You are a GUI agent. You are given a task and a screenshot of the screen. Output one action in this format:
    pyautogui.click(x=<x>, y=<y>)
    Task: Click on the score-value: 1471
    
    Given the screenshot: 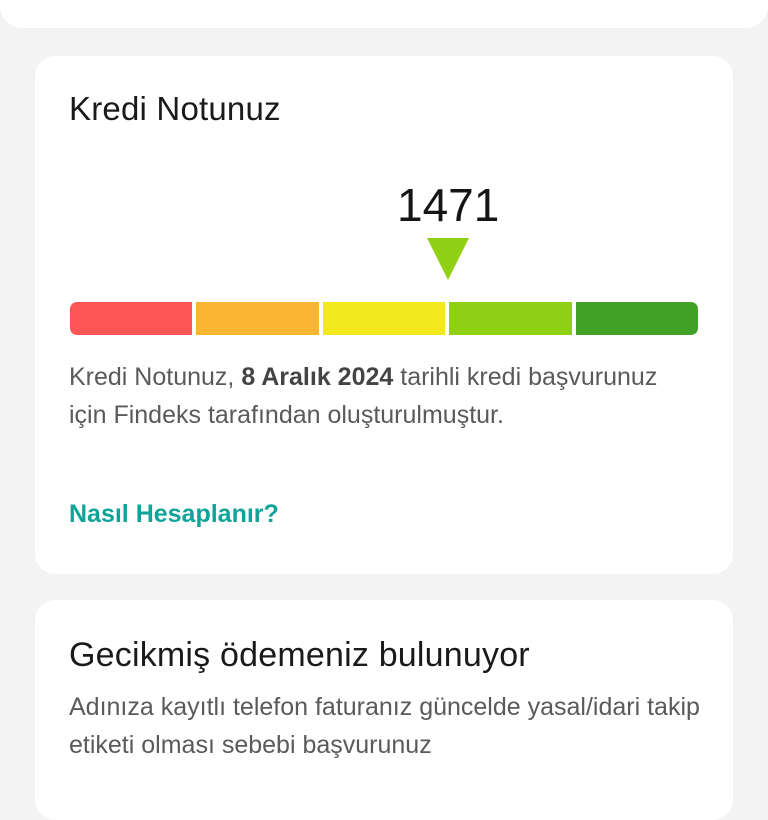 What is the action you would take?
    pyautogui.click(x=448, y=205)
    